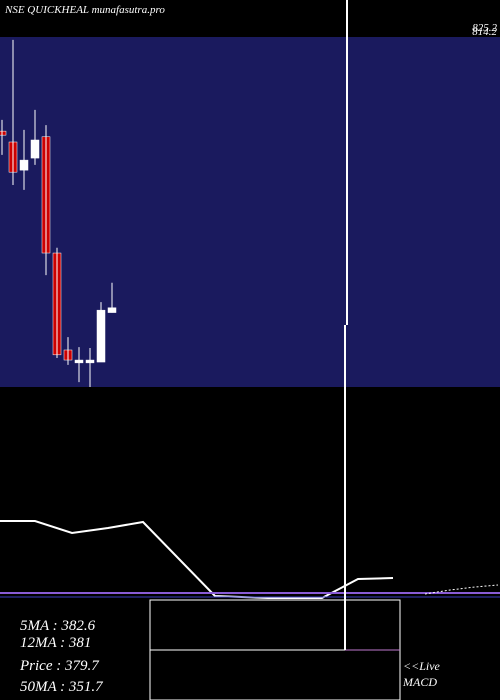 This screenshot has width=500, height=700. Describe the element at coordinates (197, 559) in the screenshot. I see `macd-line` at that location.